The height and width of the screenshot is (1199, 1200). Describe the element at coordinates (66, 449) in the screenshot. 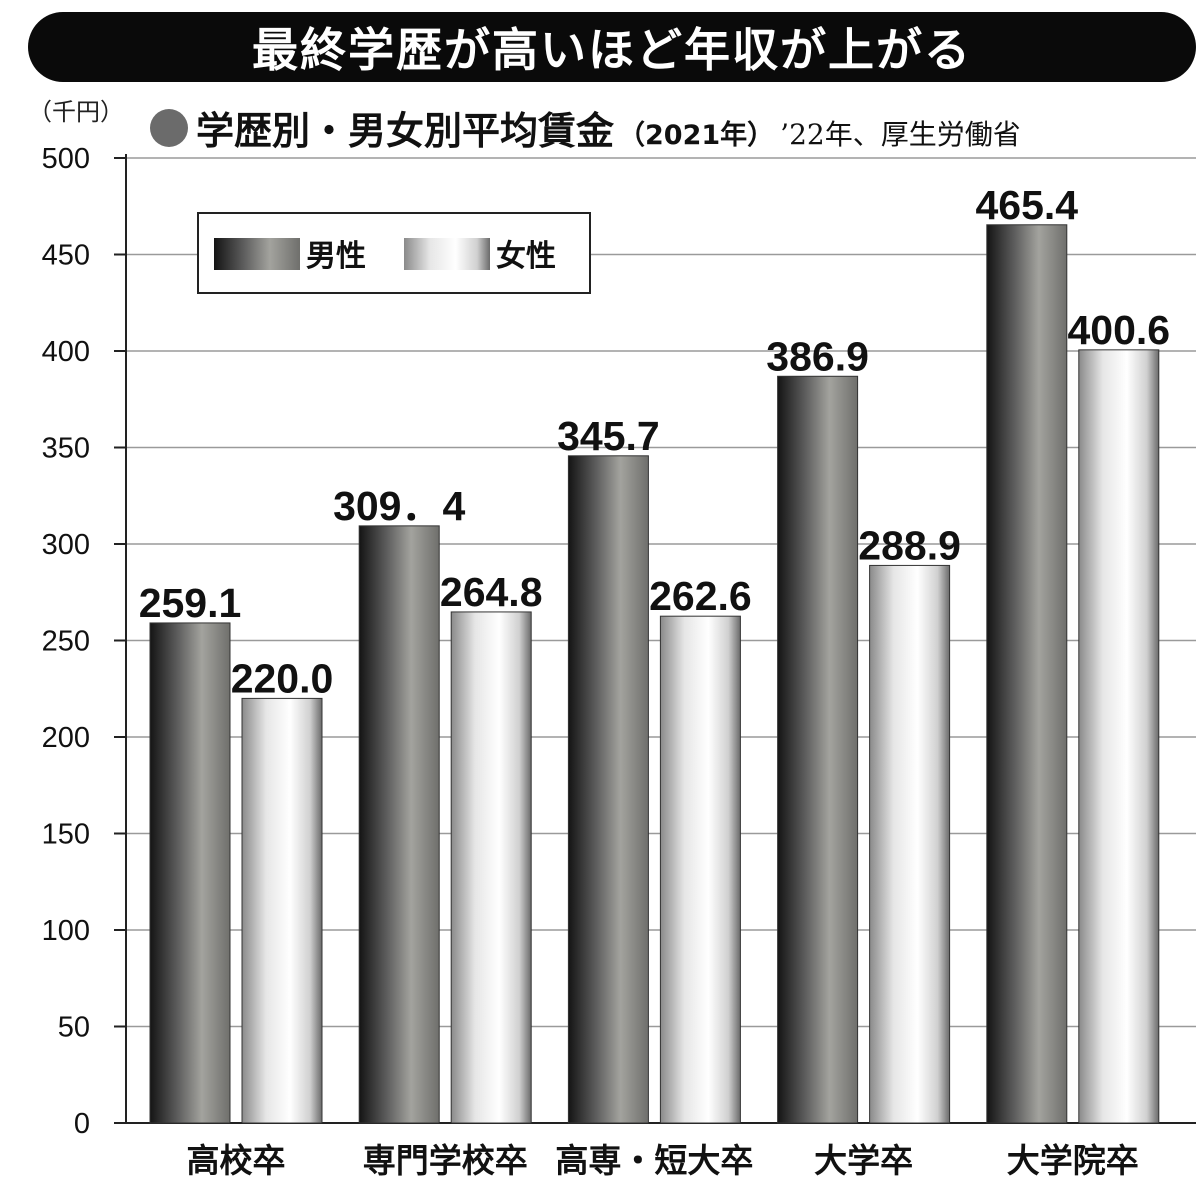

I see `y-tick-label: 350` at that location.